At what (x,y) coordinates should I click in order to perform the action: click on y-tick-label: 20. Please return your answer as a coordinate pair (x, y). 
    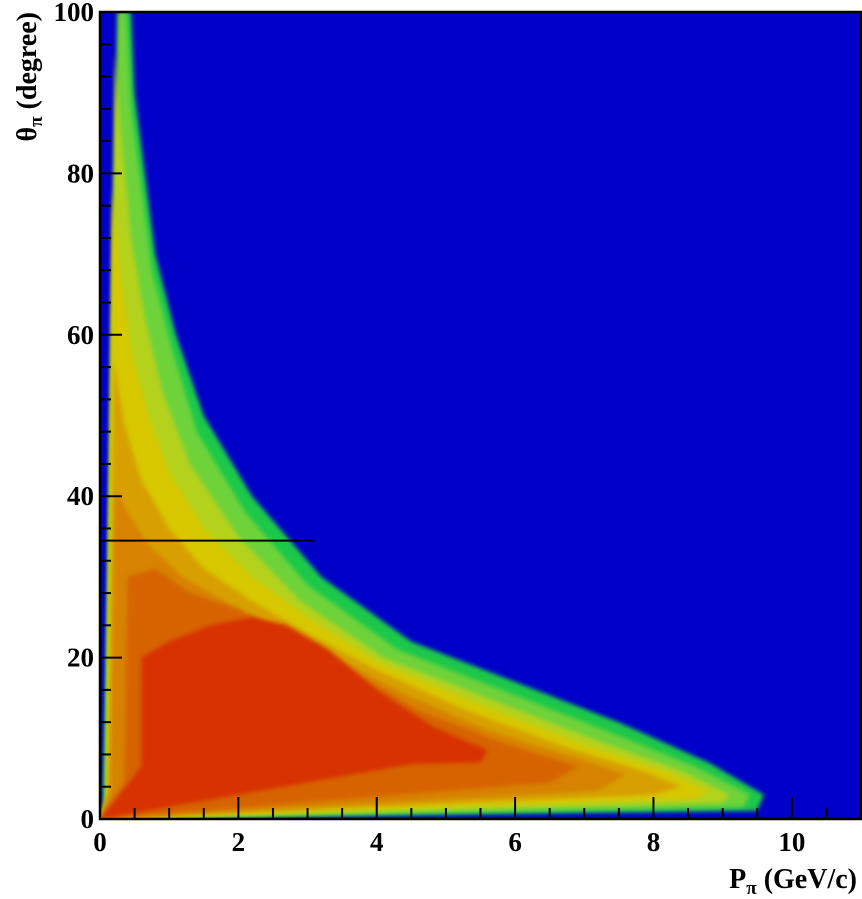
    Looking at the image, I should click on (80, 658).